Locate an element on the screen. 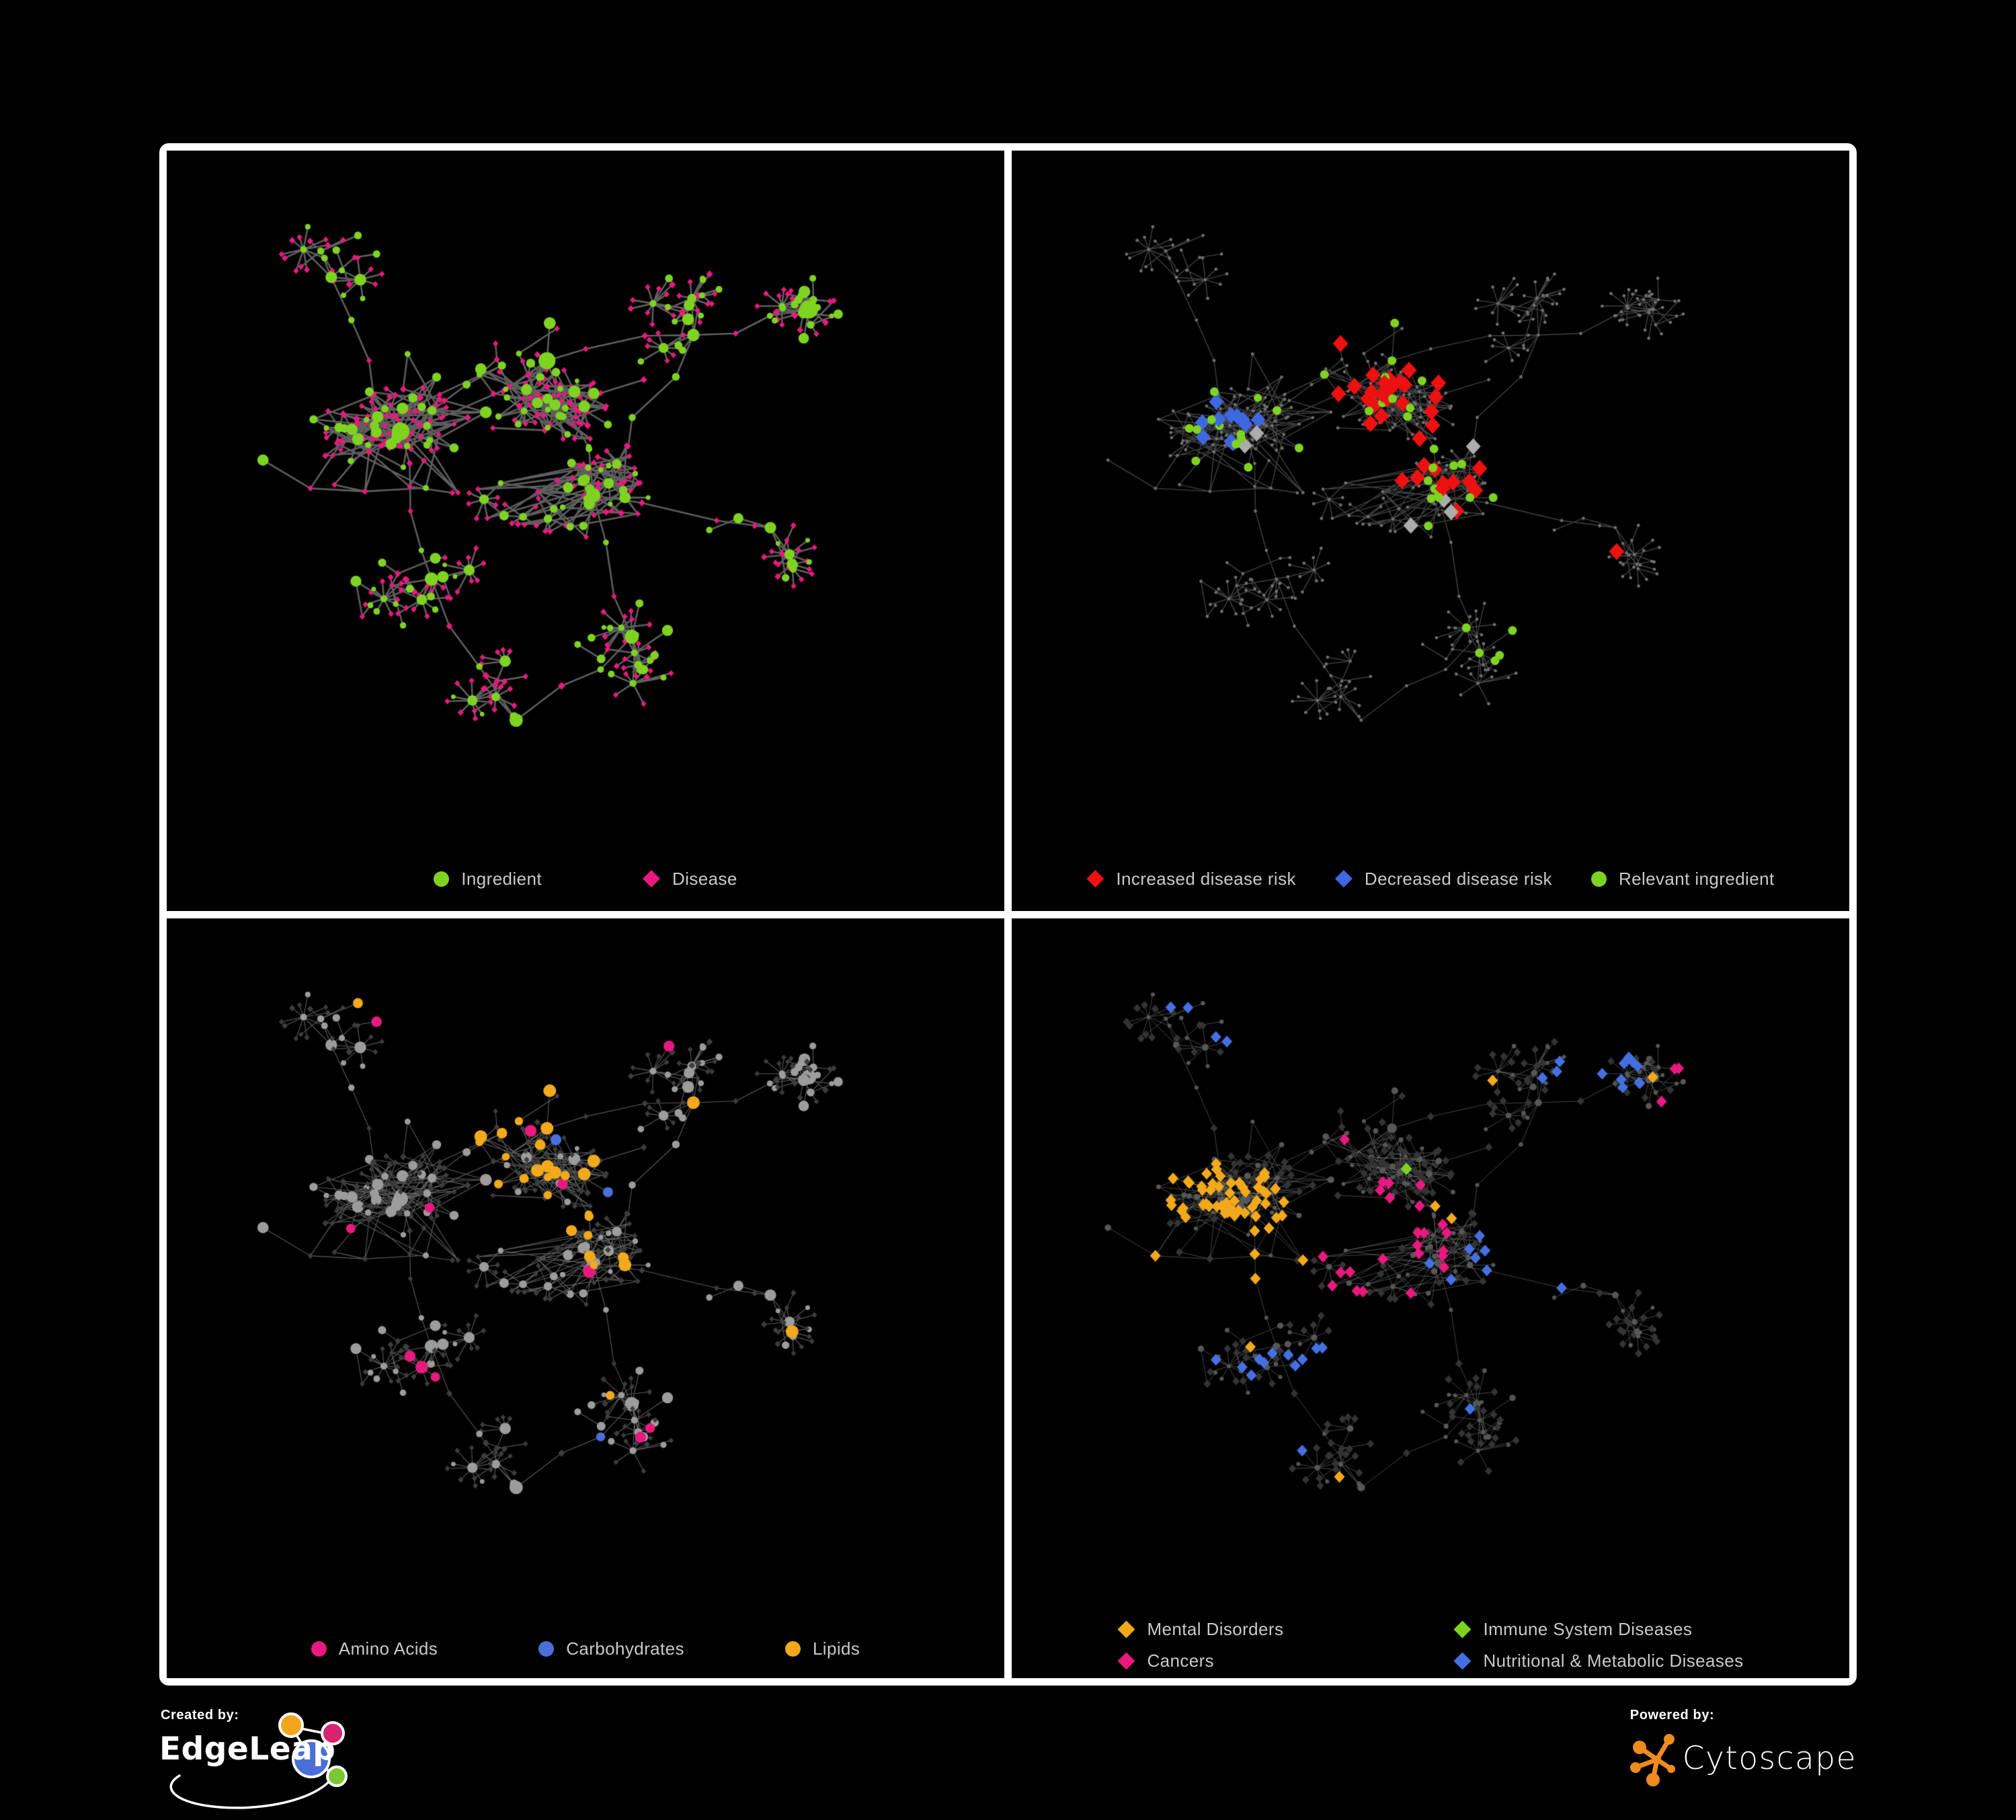 The image size is (2016, 1820). edgeleap-logo-icon is located at coordinates (258, 1760).